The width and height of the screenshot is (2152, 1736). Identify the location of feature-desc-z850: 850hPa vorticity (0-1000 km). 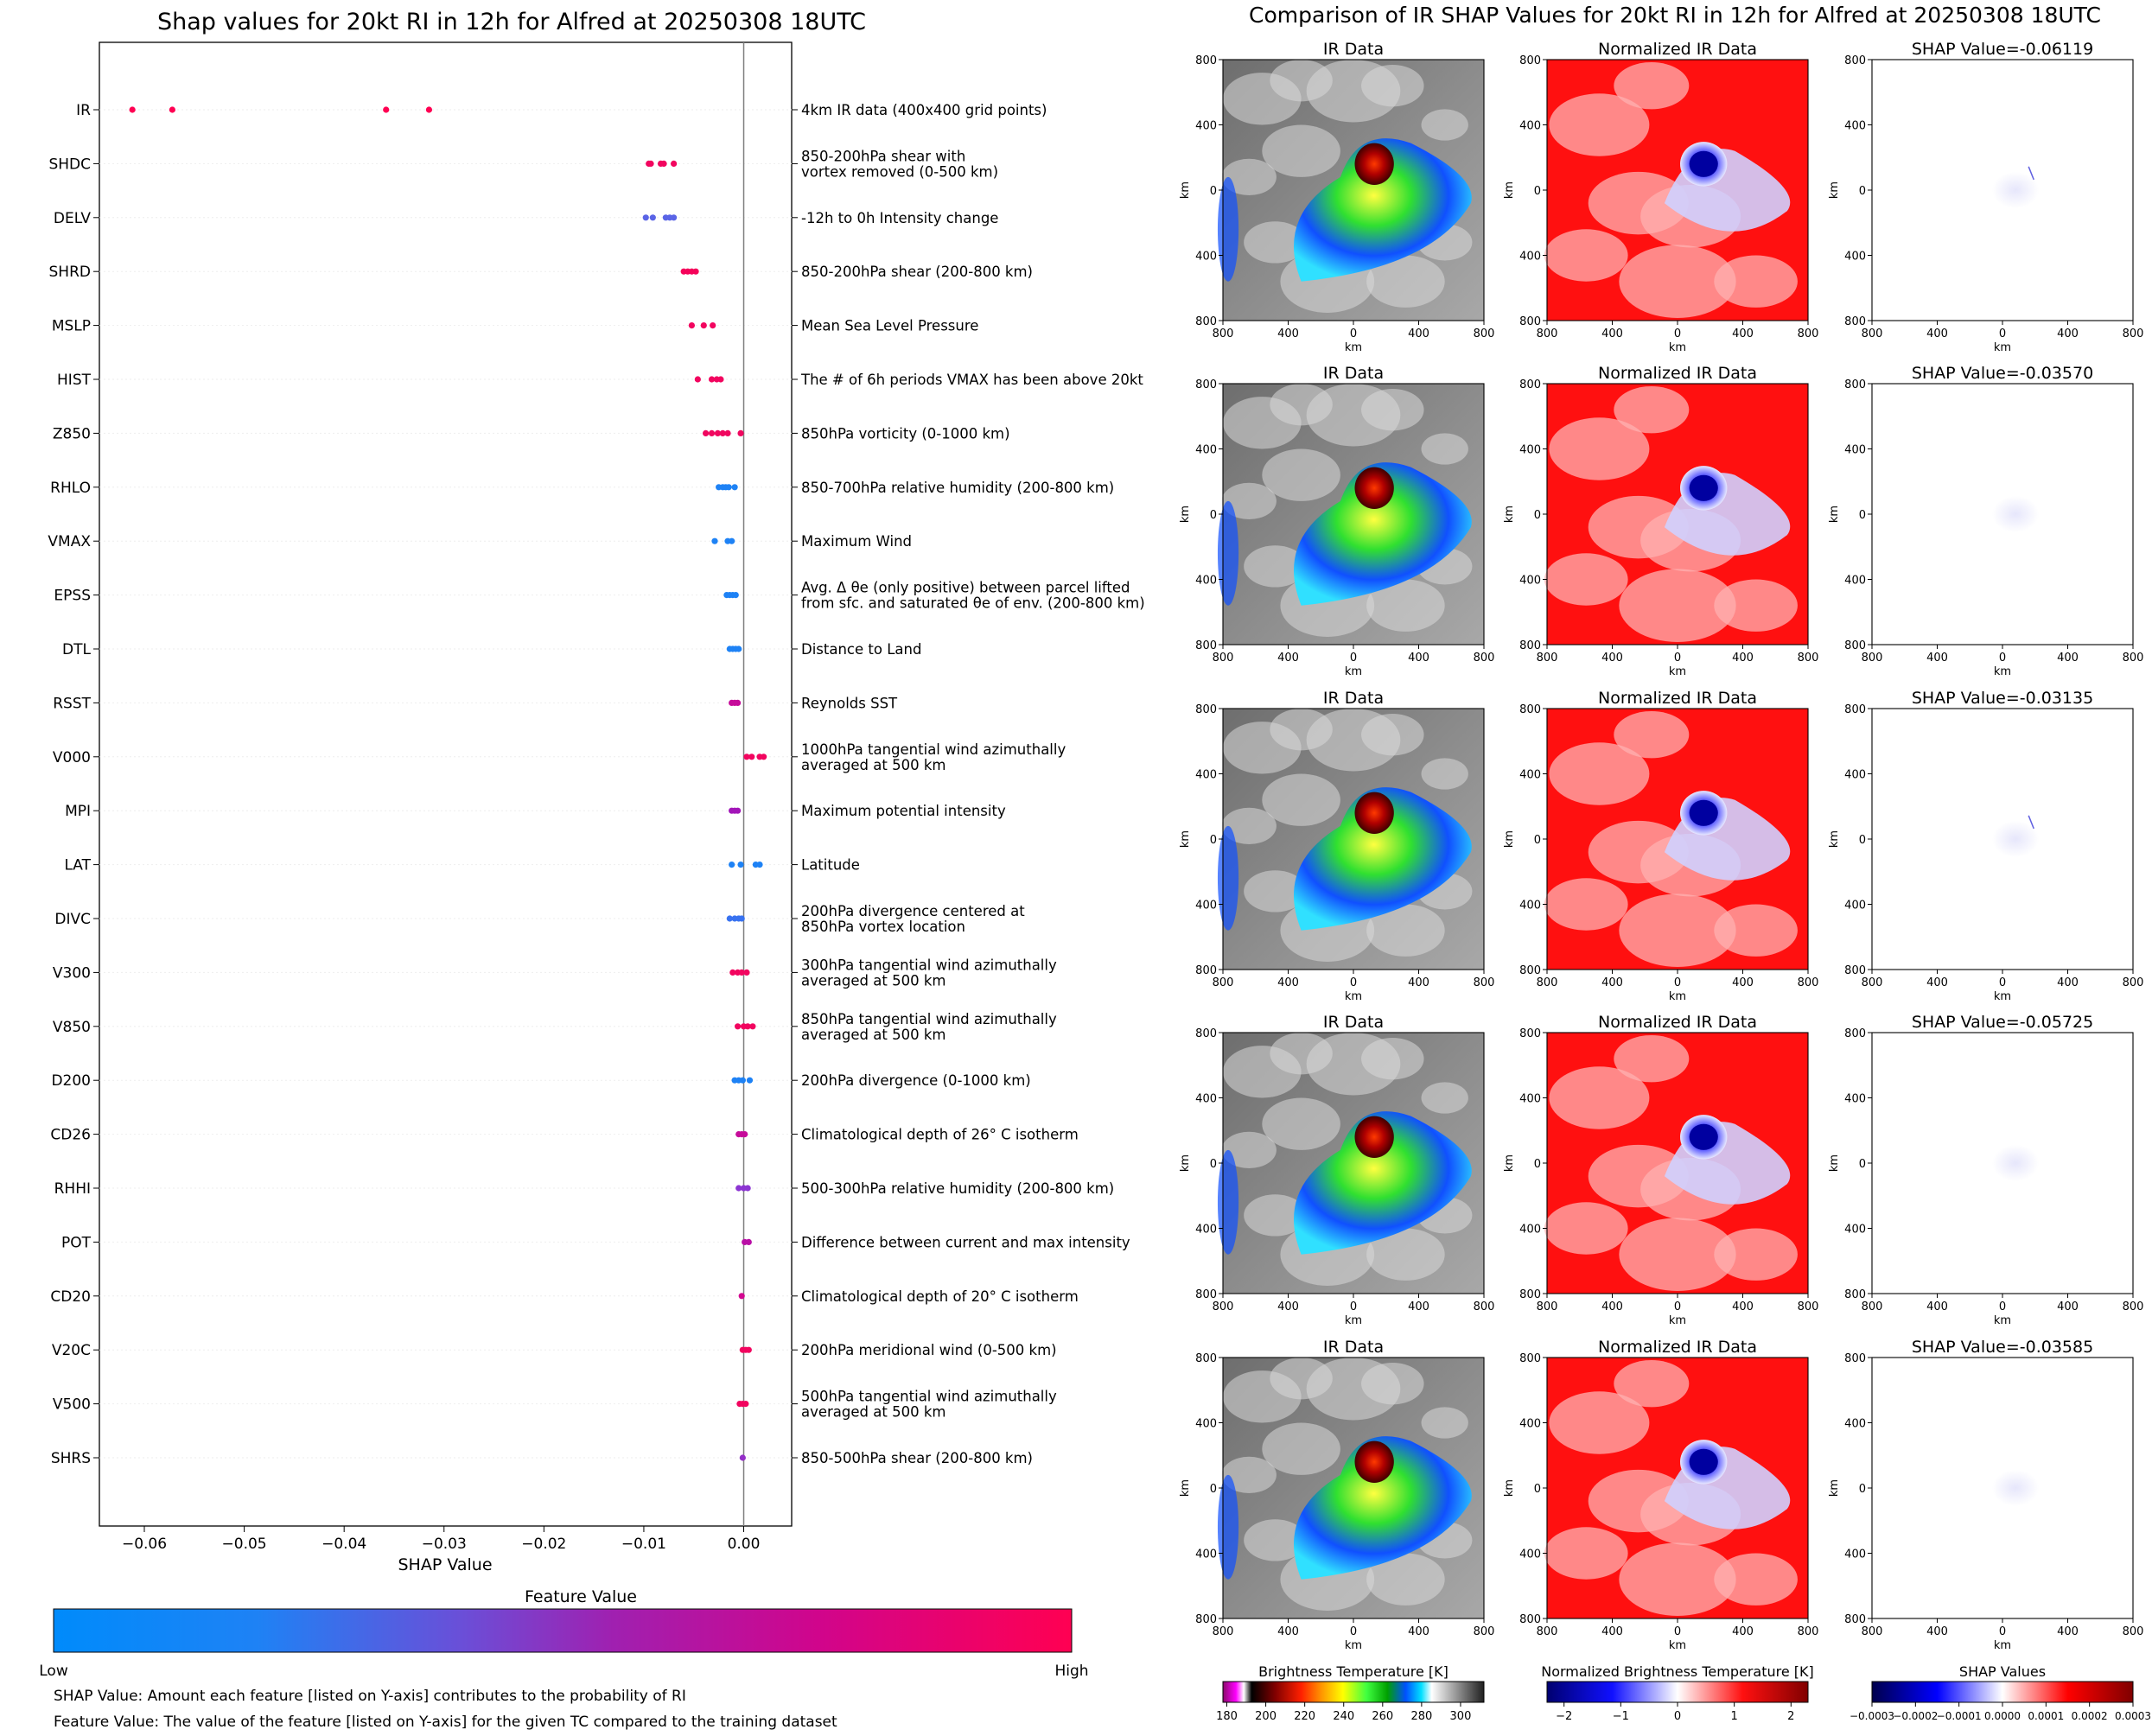
(905, 433).